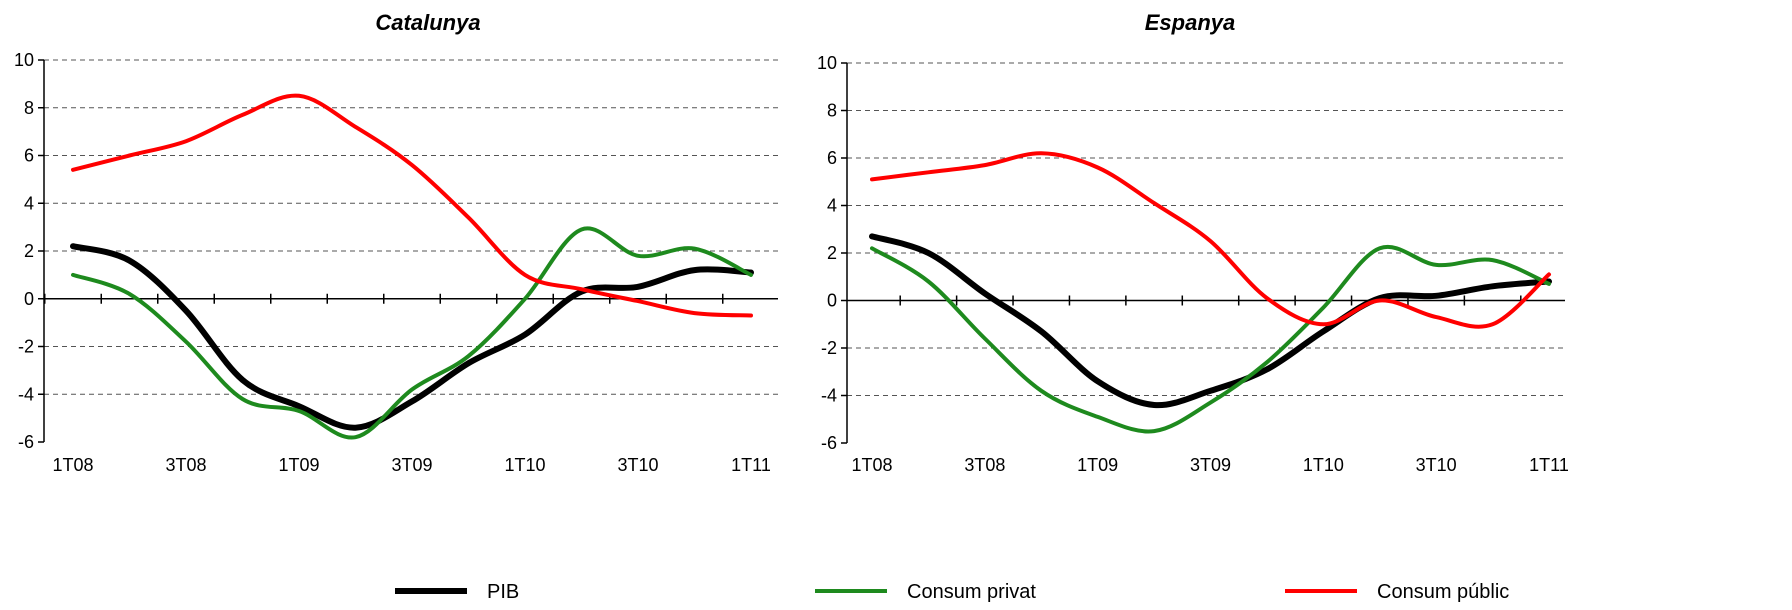 The width and height of the screenshot is (1792, 610). What do you see at coordinates (1443, 592) in the screenshot?
I see `legend-label: Consum públic` at bounding box center [1443, 592].